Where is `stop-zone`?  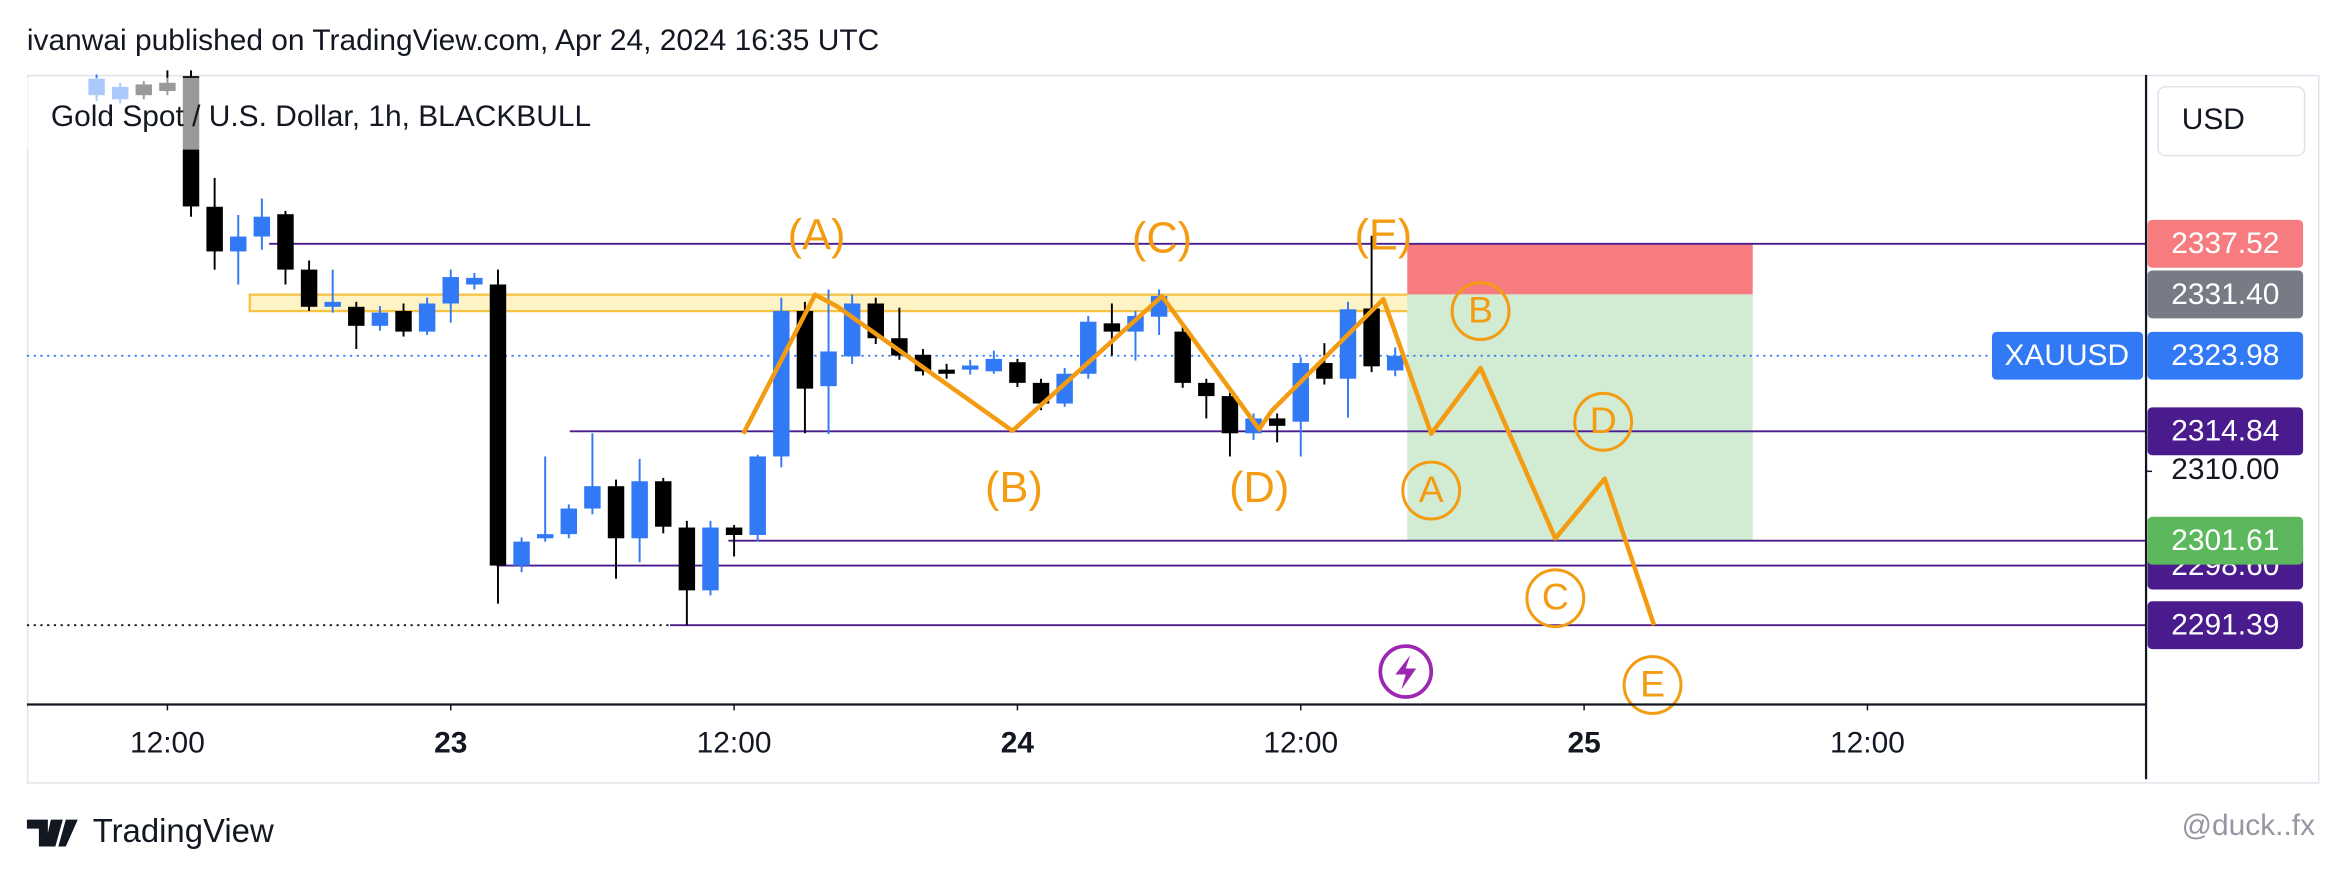 stop-zone is located at coordinates (1580, 269).